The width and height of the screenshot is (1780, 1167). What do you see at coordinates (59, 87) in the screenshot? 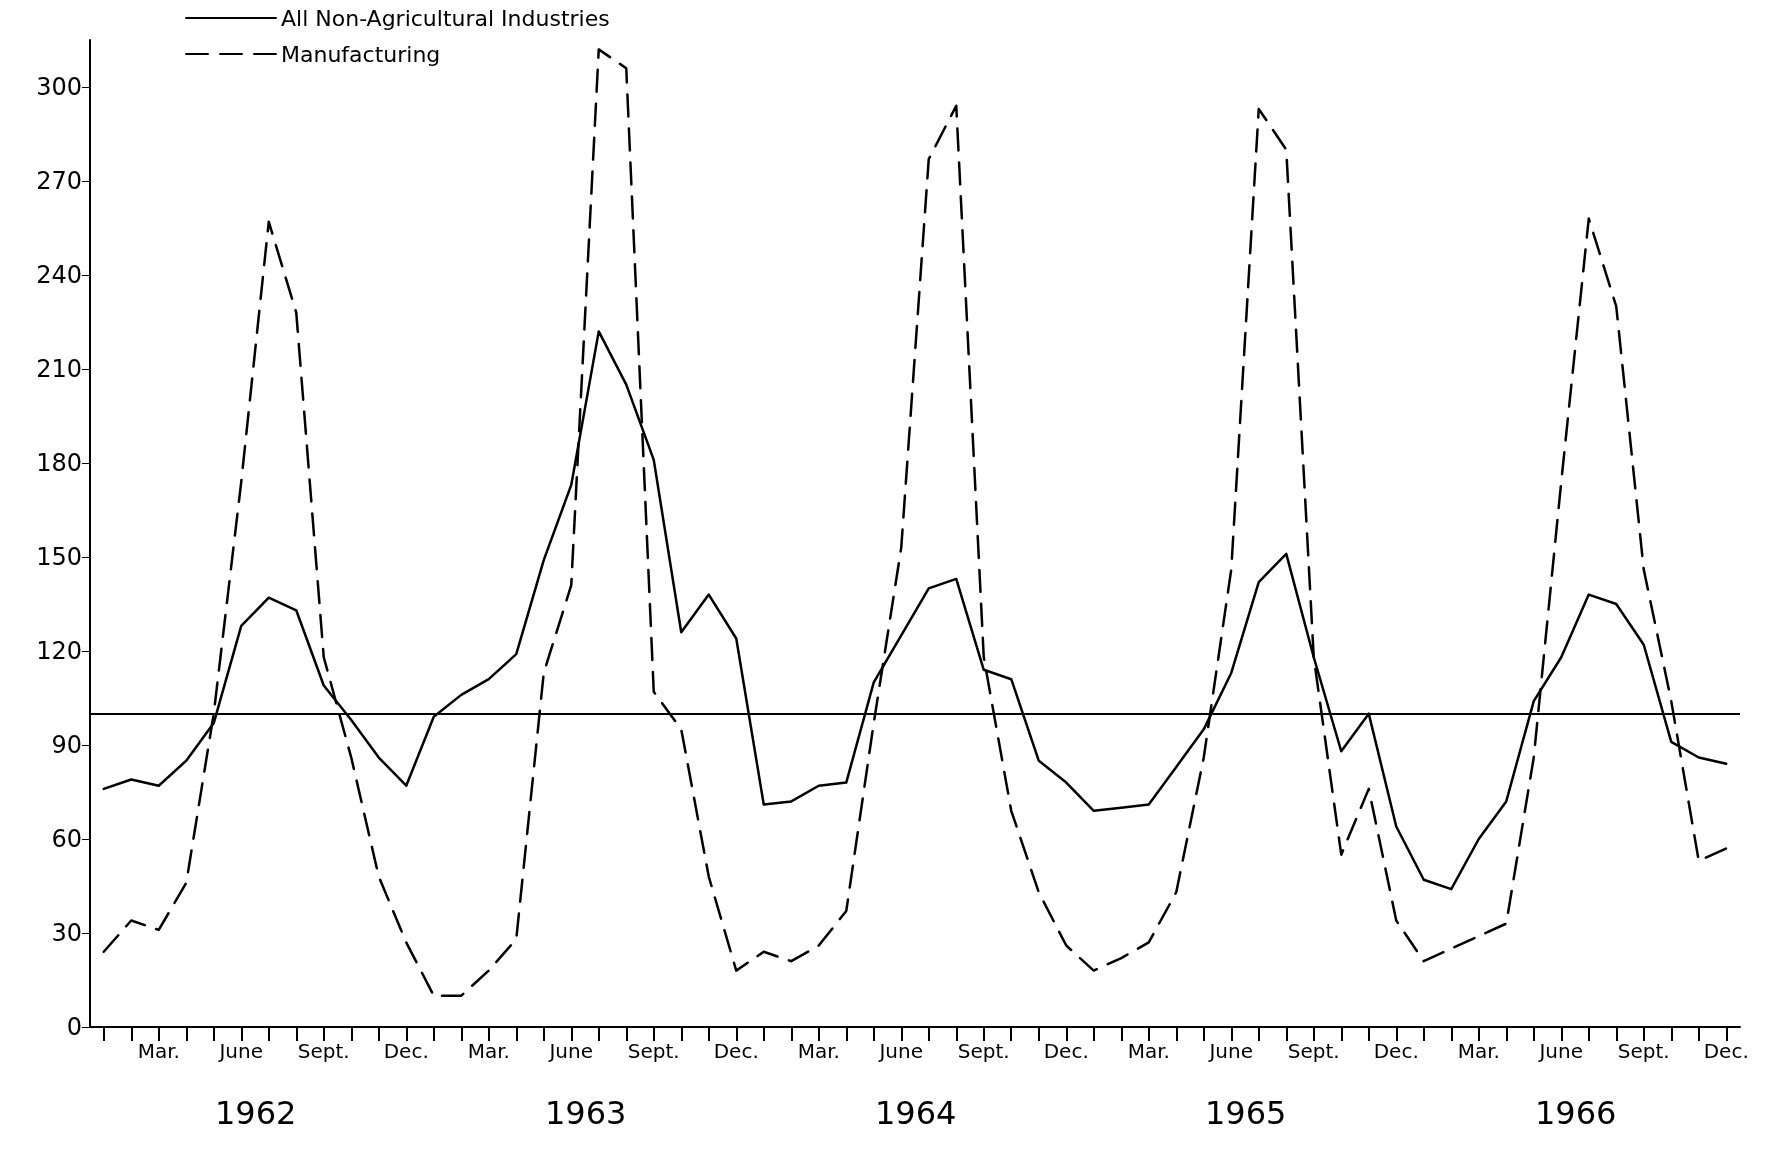
I see `y-tick-label: 300` at bounding box center [59, 87].